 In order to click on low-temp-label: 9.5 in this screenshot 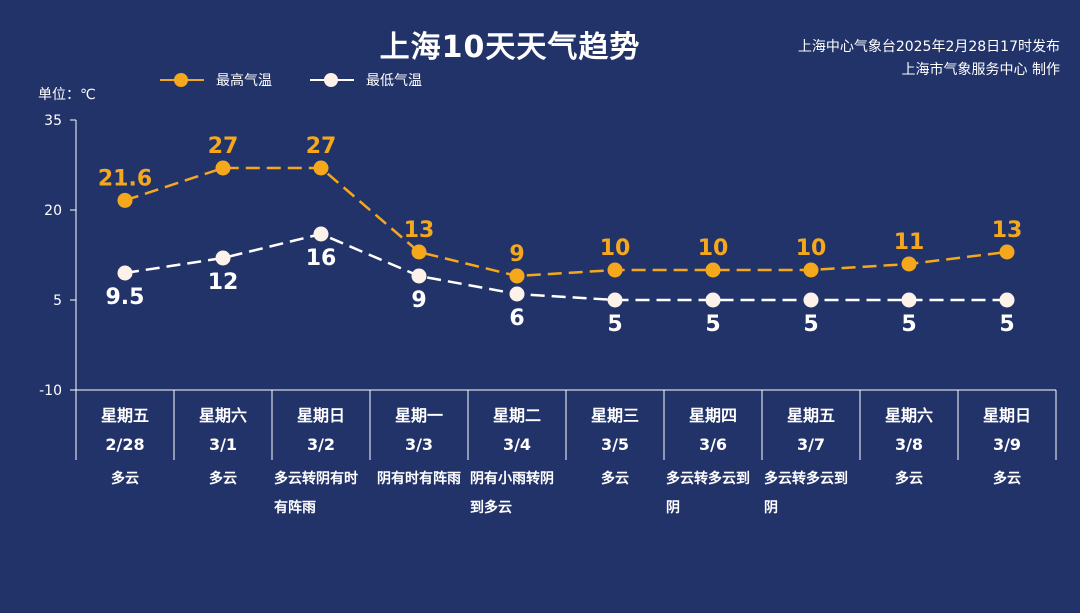, I will do `click(125, 297)`.